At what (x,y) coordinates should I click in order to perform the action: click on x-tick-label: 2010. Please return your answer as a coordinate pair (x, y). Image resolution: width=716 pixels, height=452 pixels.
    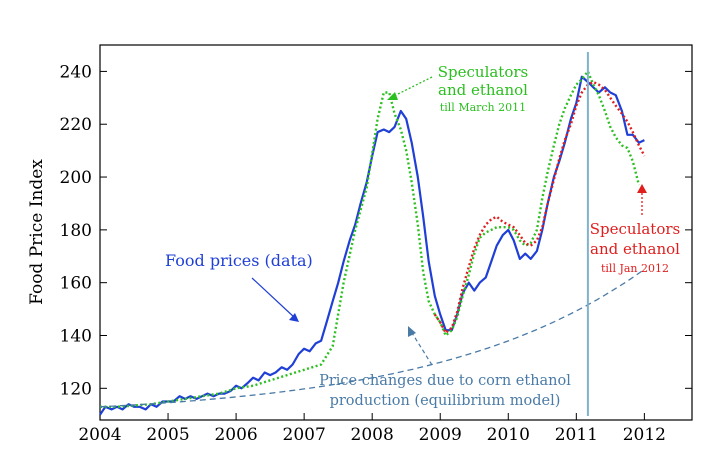
    Looking at the image, I should click on (508, 435).